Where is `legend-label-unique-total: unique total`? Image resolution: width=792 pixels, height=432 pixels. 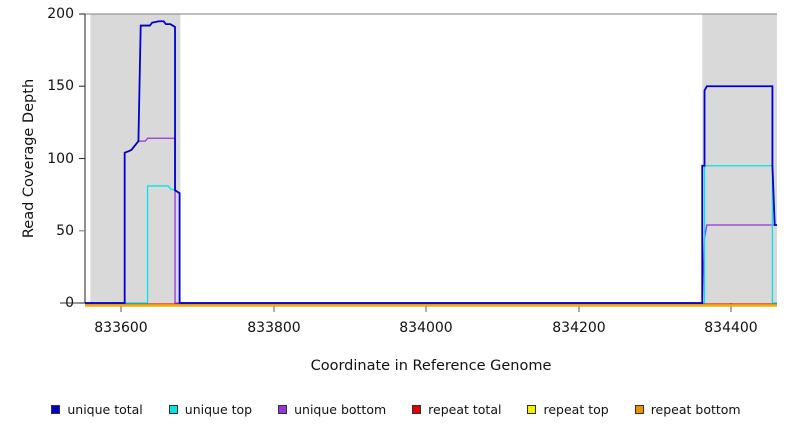 legend-label-unique-total: unique total is located at coordinates (105, 409).